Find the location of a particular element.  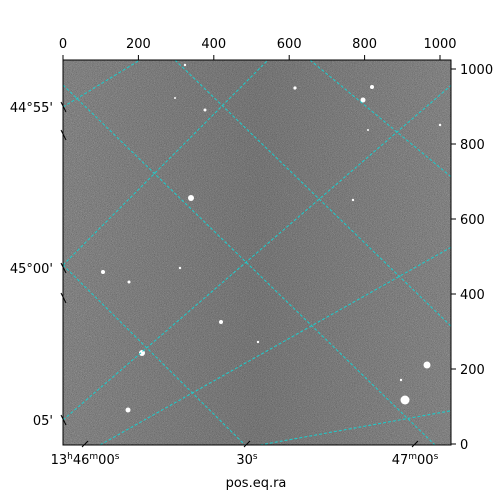

bottom-tick-label: 13h46m00s is located at coordinates (85, 460).